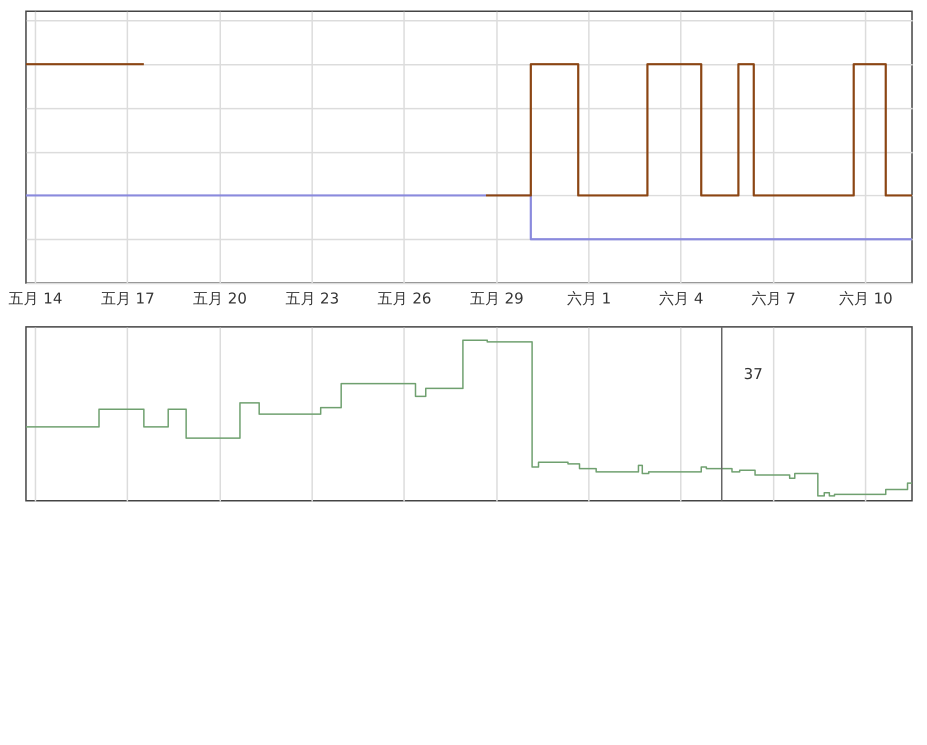 The width and height of the screenshot is (927, 745). What do you see at coordinates (405, 298) in the screenshot?
I see `x-tick-label: 五月 26` at bounding box center [405, 298].